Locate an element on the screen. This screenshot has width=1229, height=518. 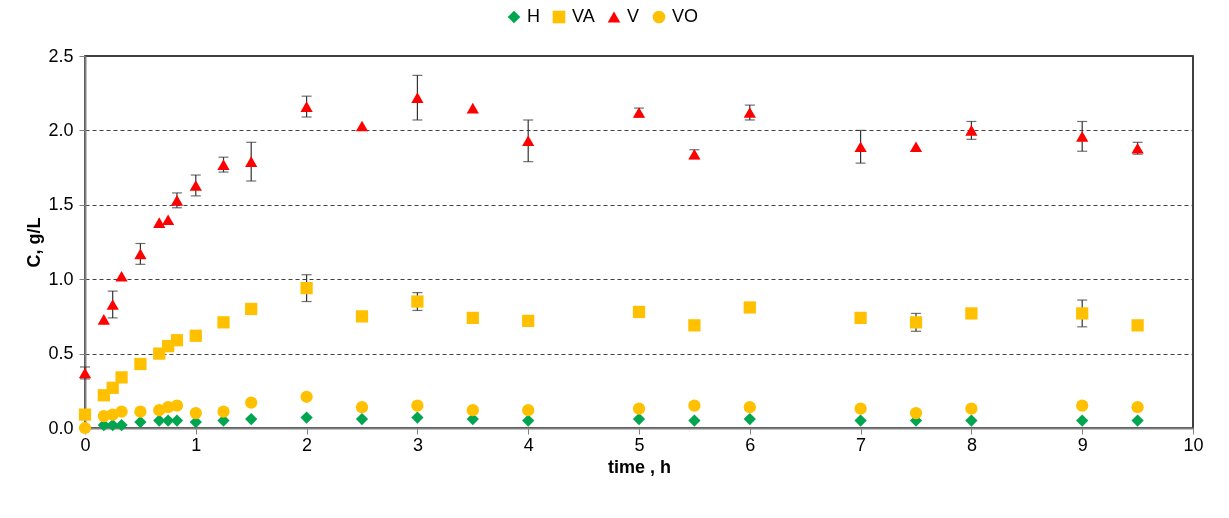
x-tick-label: 1 is located at coordinates (196, 444).